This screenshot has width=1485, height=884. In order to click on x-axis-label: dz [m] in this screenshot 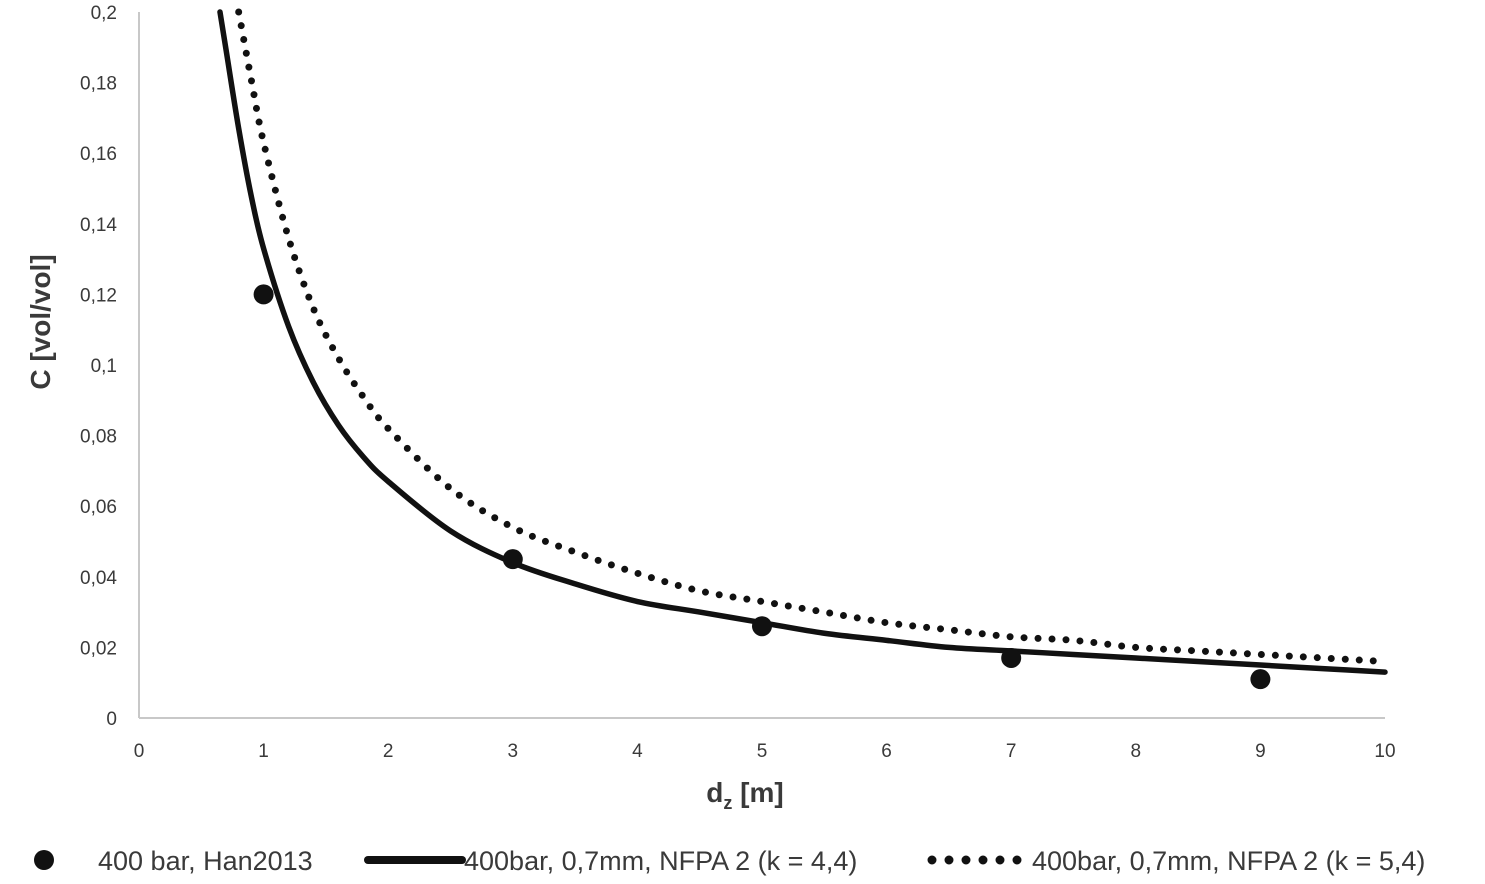, I will do `click(744, 795)`.